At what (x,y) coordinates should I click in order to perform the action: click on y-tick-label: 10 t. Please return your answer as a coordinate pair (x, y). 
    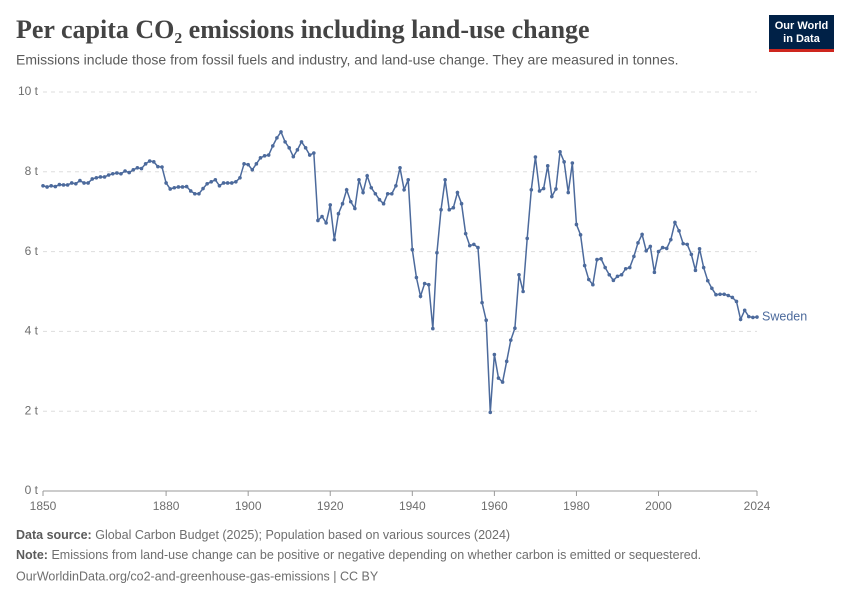
    Looking at the image, I should click on (28, 91).